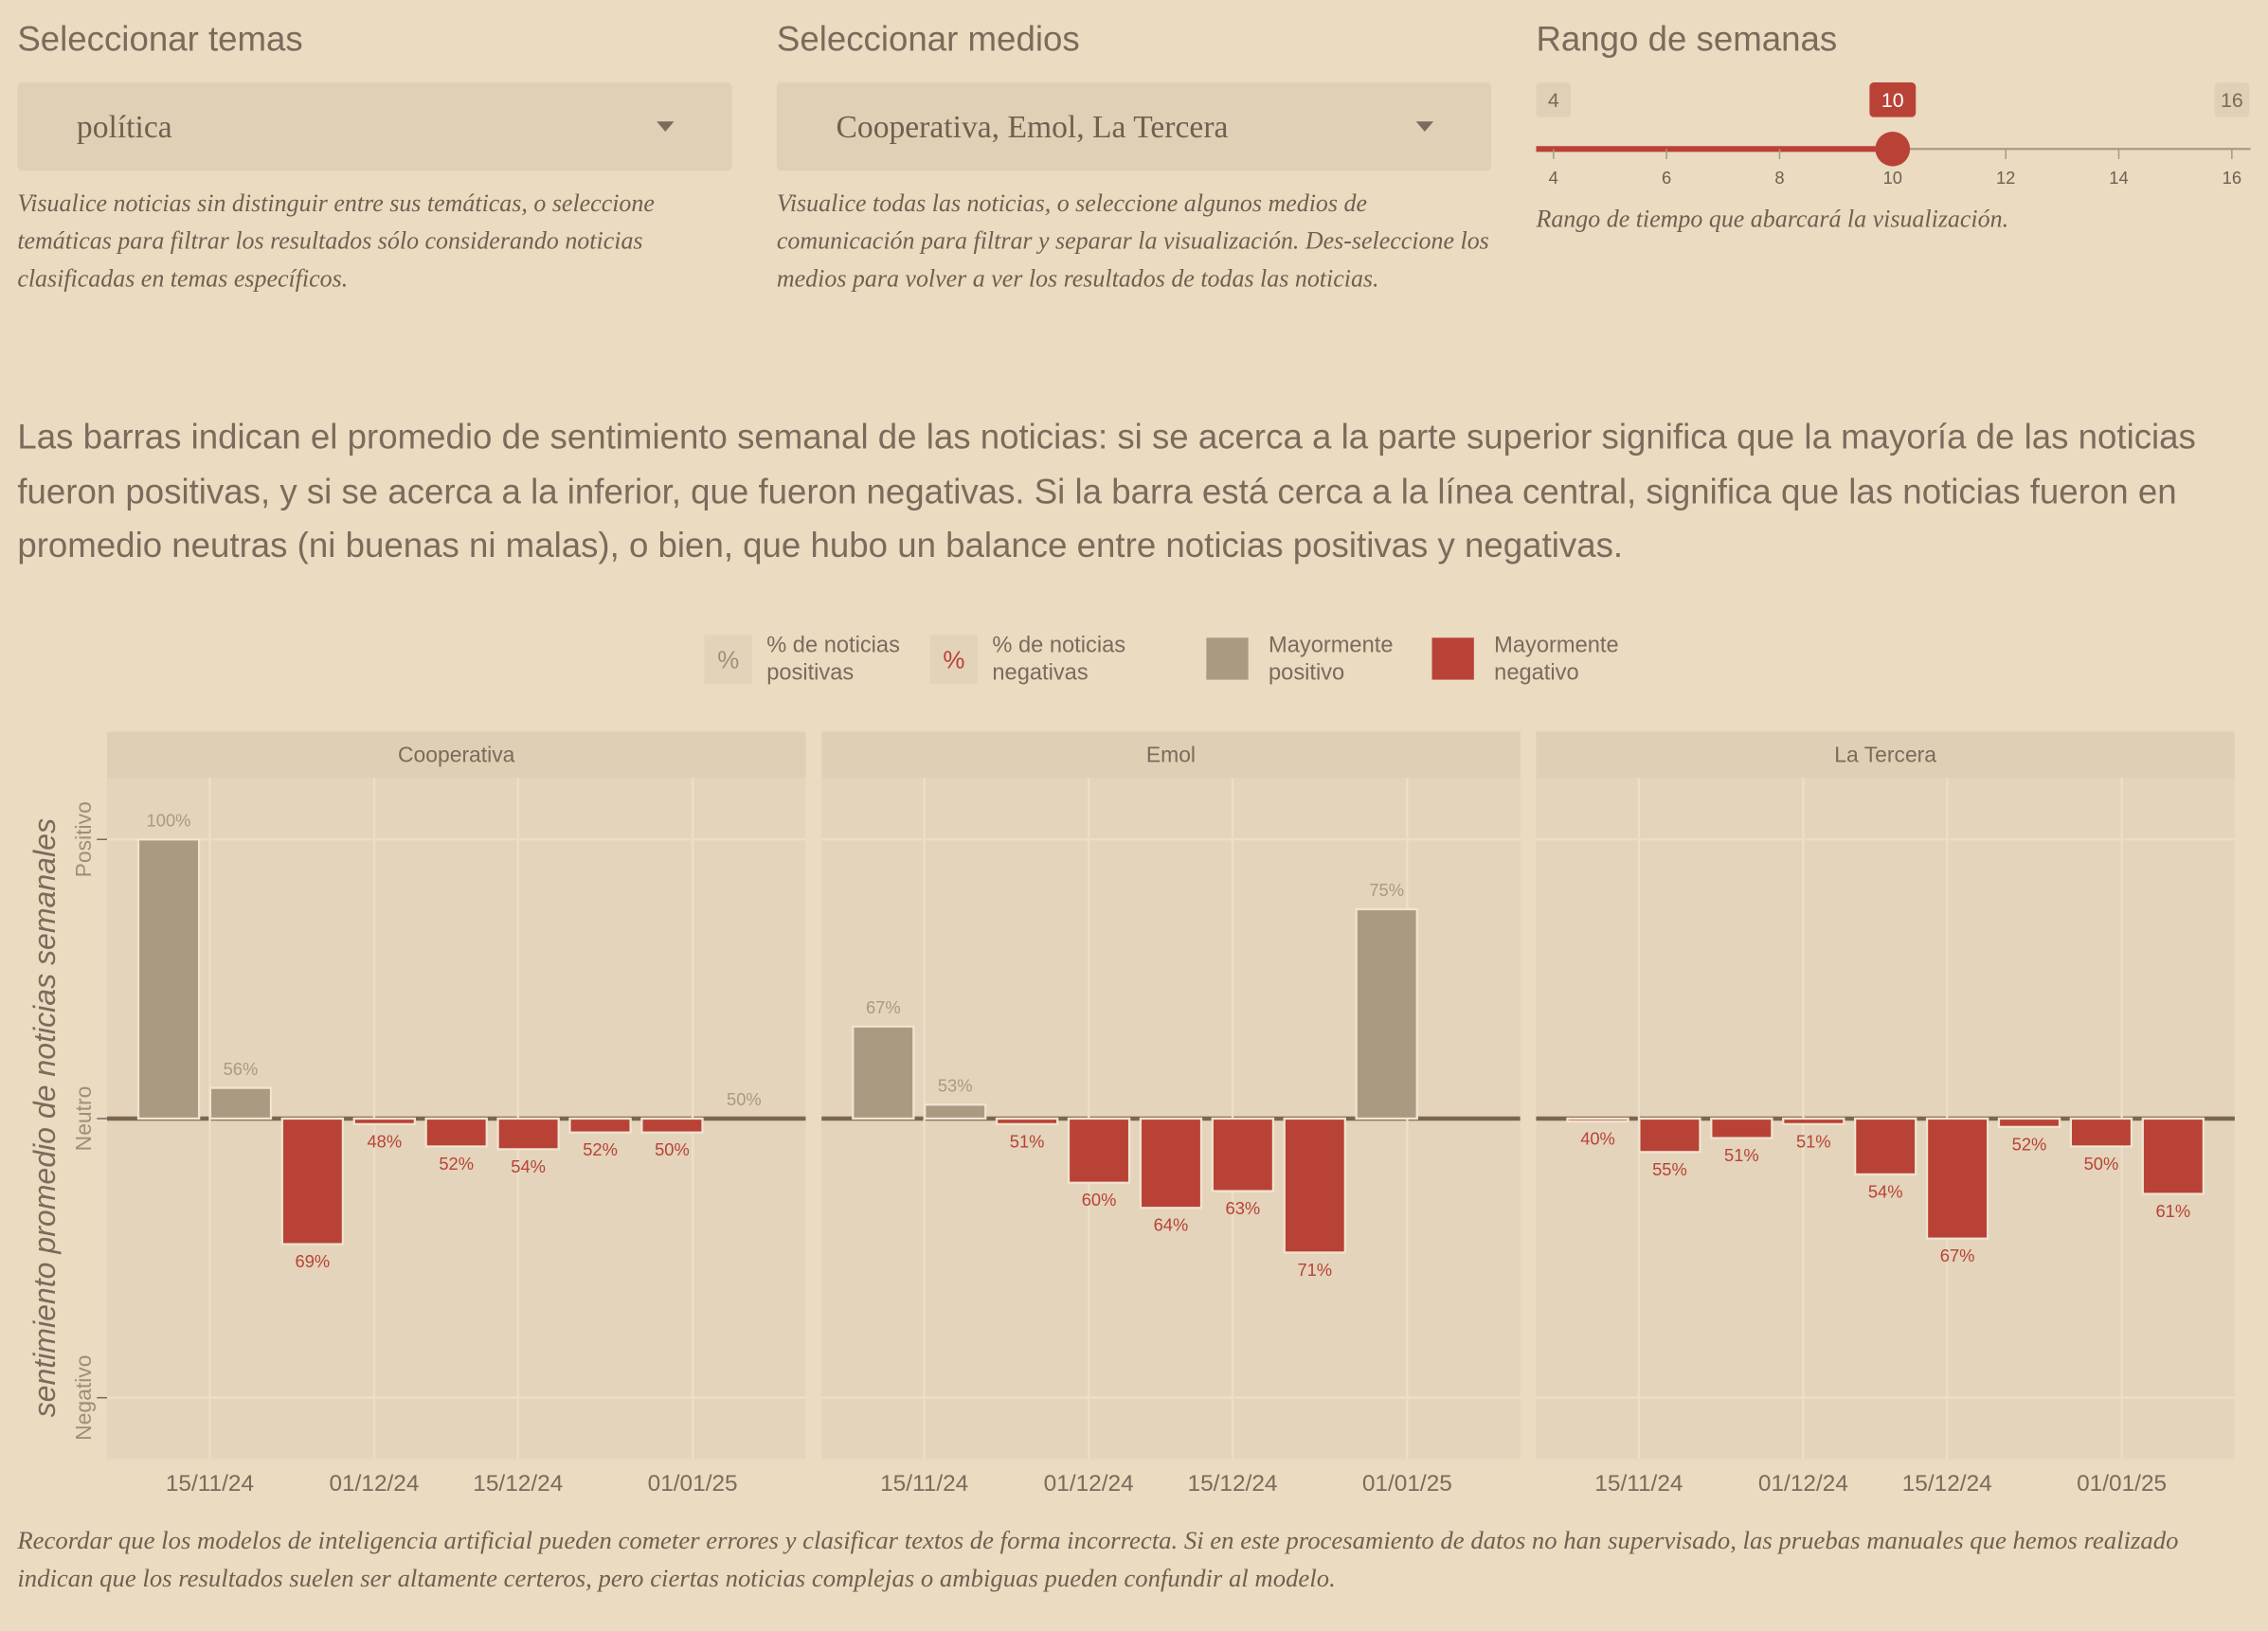  Describe the element at coordinates (374, 126) in the screenshot. I see `dropdown: política` at that location.